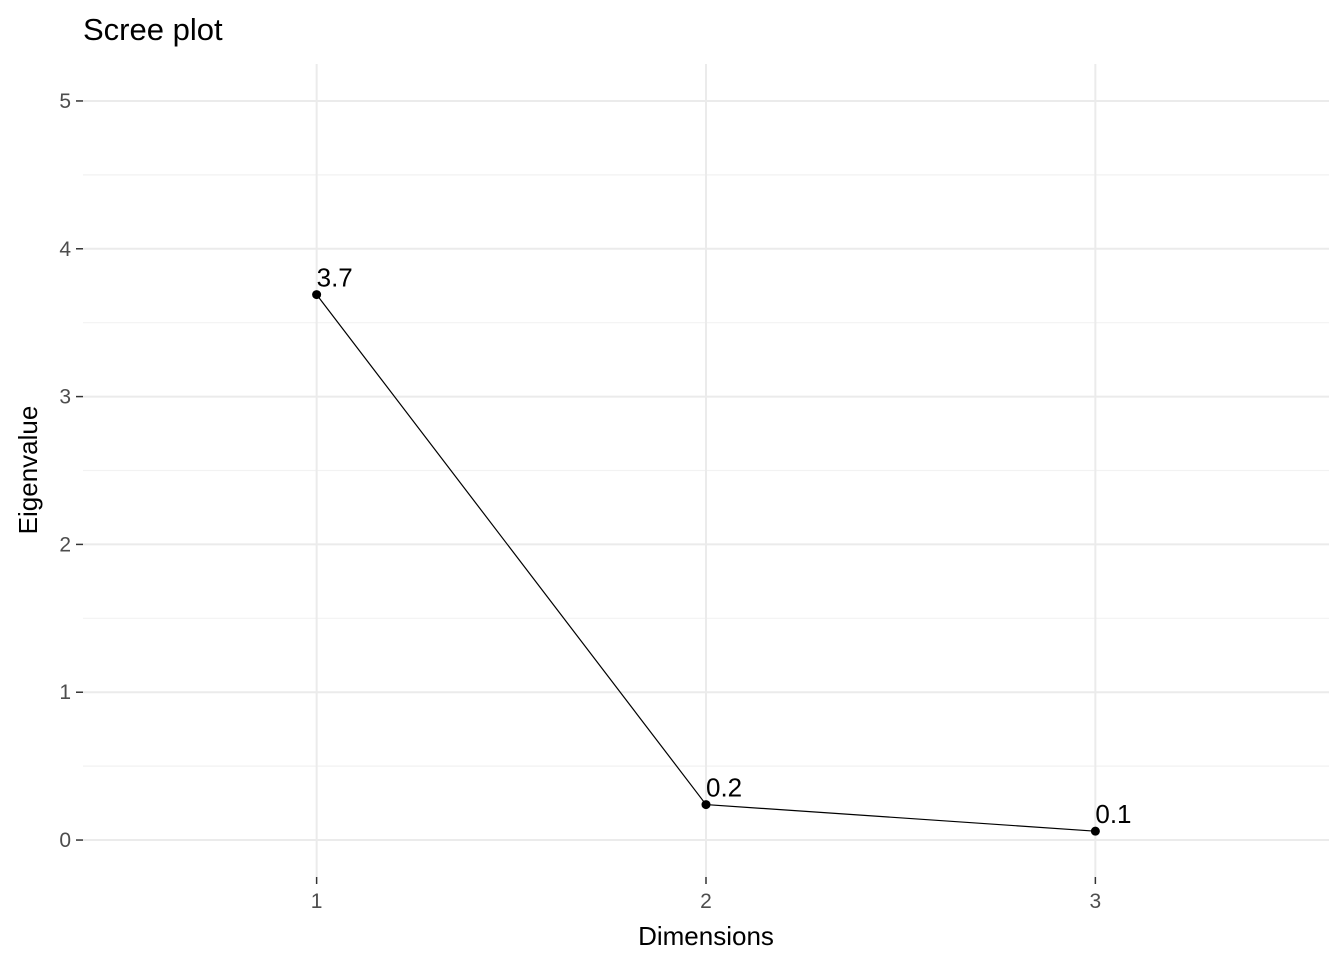  I want to click on data-label: 0.2, so click(724, 788).